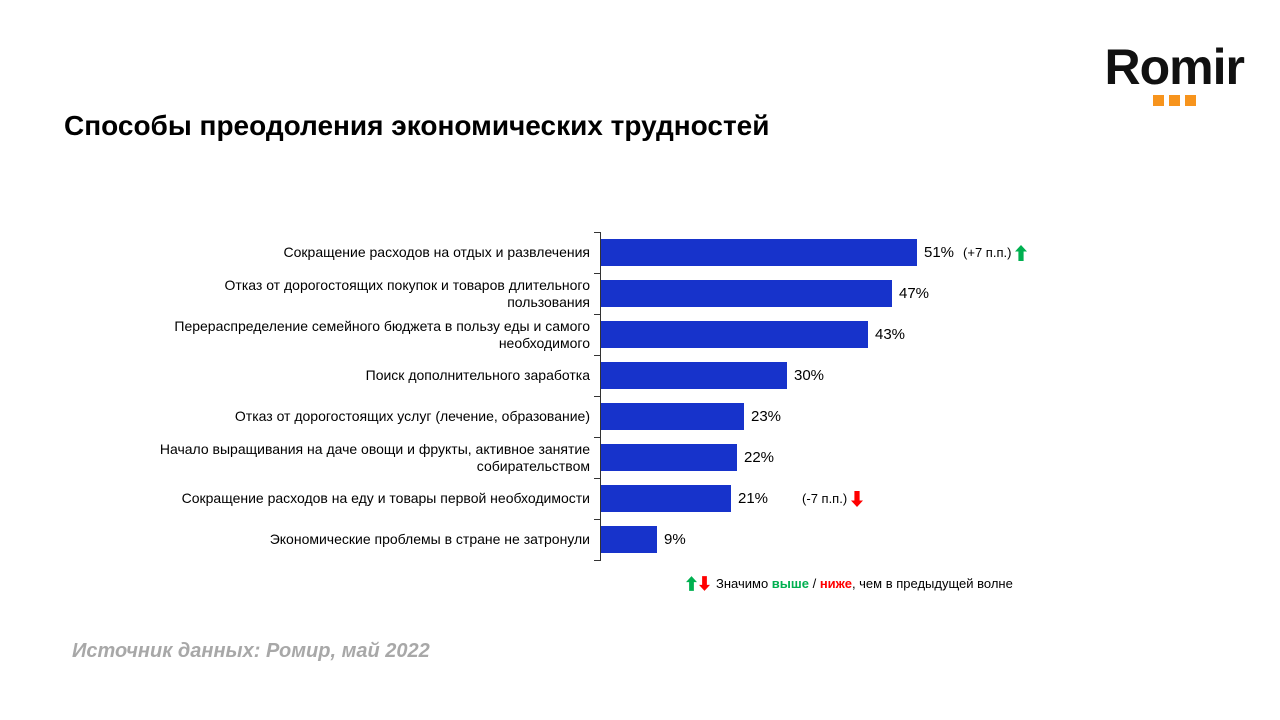 This screenshot has width=1280, height=720. Describe the element at coordinates (910, 416) in the screenshot. I see `bar-area: 23%` at that location.